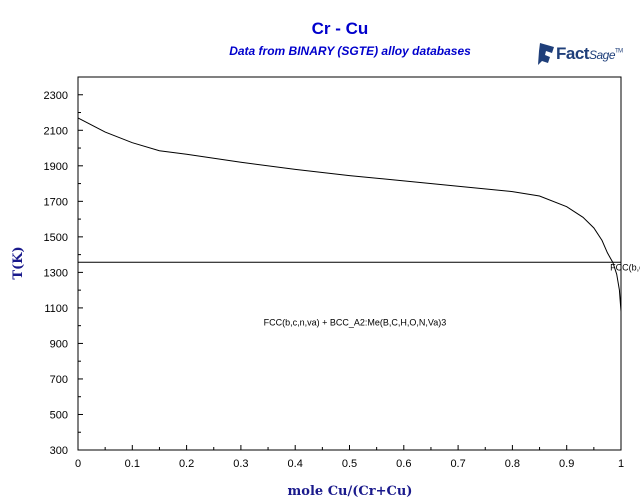 The width and height of the screenshot is (640, 504). I want to click on factsage-logo: FactSageTM, so click(584, 55).